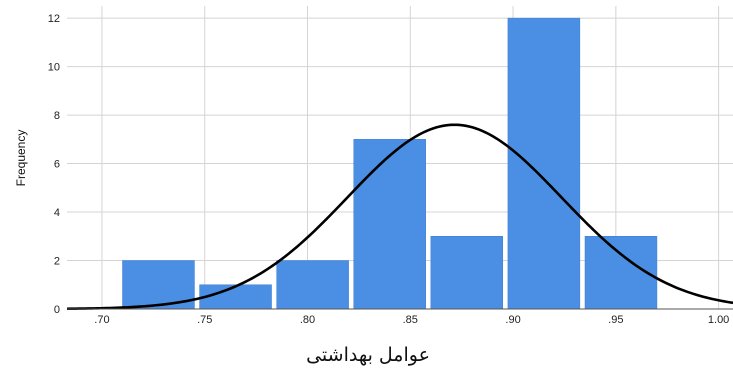 The width and height of the screenshot is (733, 373). I want to click on y-tick-label: 0, so click(57, 310).